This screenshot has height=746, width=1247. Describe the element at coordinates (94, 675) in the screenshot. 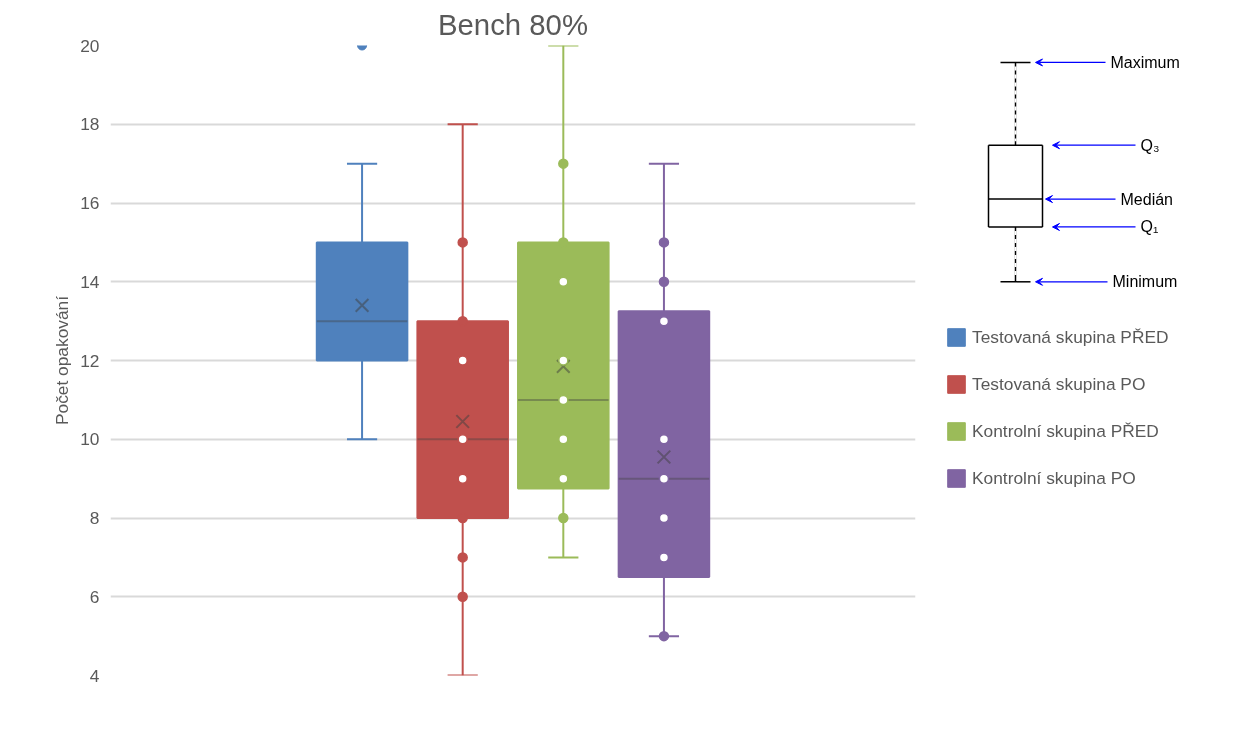

I see `y-tick-label: 4` at that location.